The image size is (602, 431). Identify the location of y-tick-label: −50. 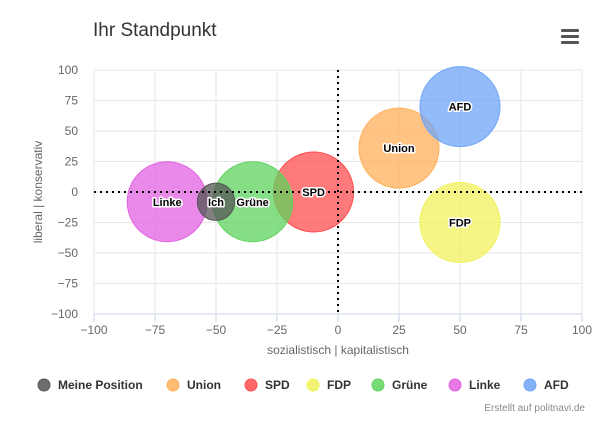
(68, 253).